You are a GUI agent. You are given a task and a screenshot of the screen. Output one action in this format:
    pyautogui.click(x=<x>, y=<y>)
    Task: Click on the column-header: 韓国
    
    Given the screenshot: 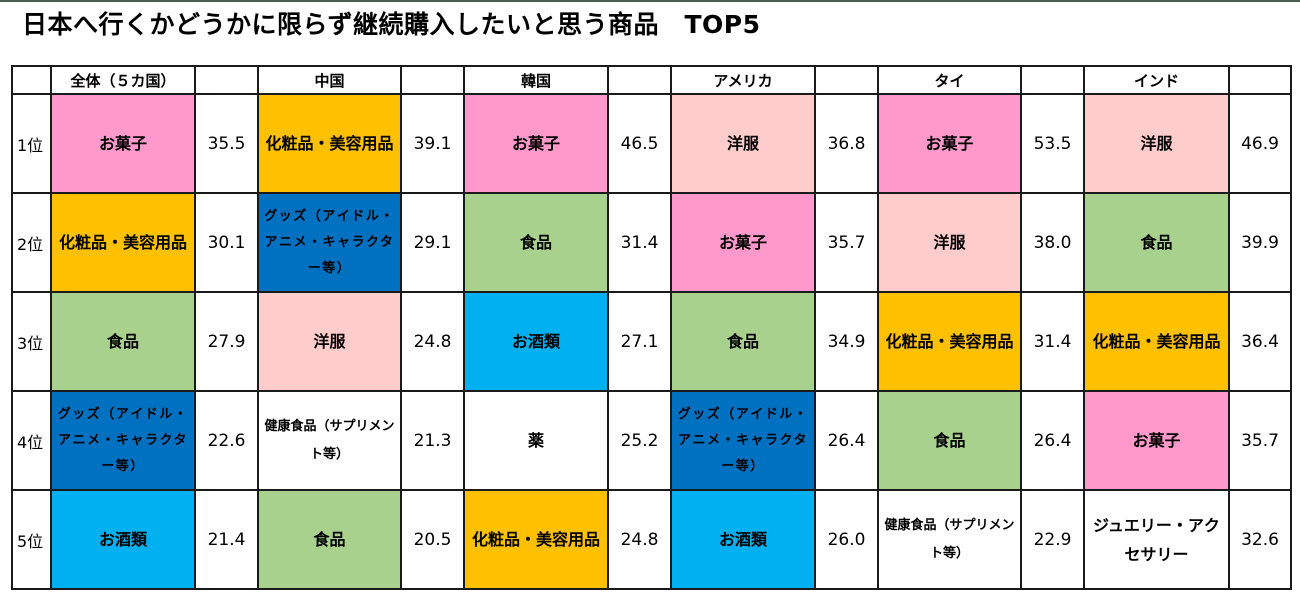 What is the action you would take?
    pyautogui.click(x=536, y=80)
    